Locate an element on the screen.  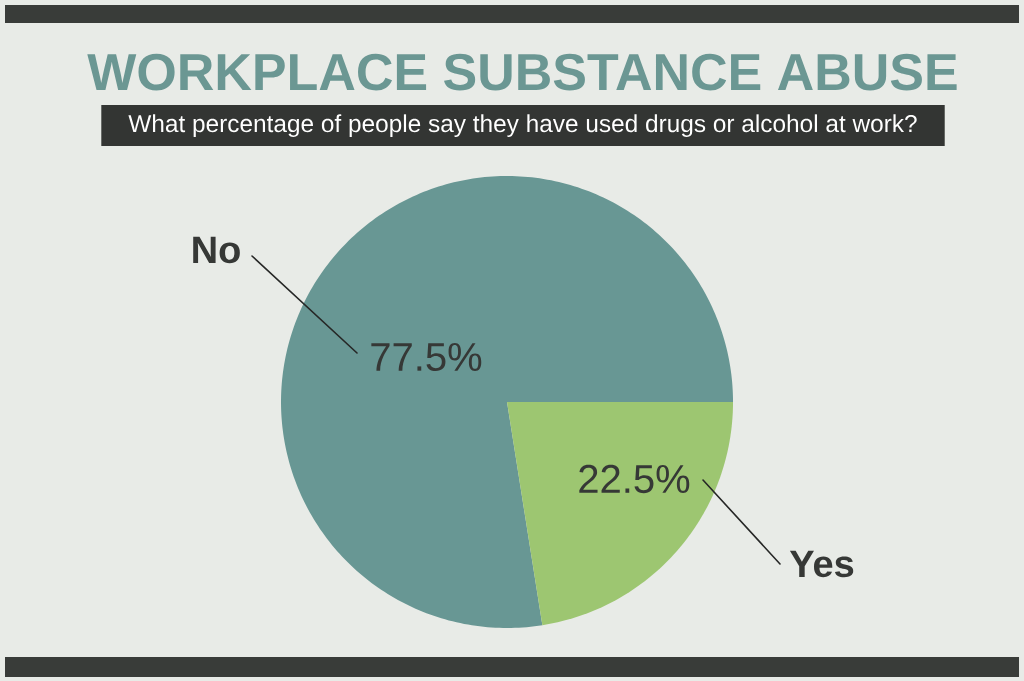
data-label: 22.5% is located at coordinates (634, 479).